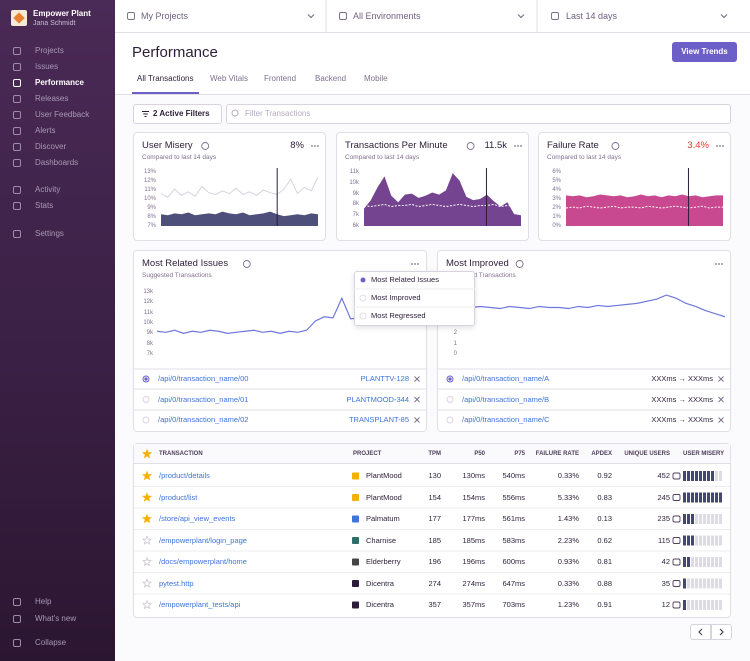  I want to click on cell: 452, so click(663, 475).